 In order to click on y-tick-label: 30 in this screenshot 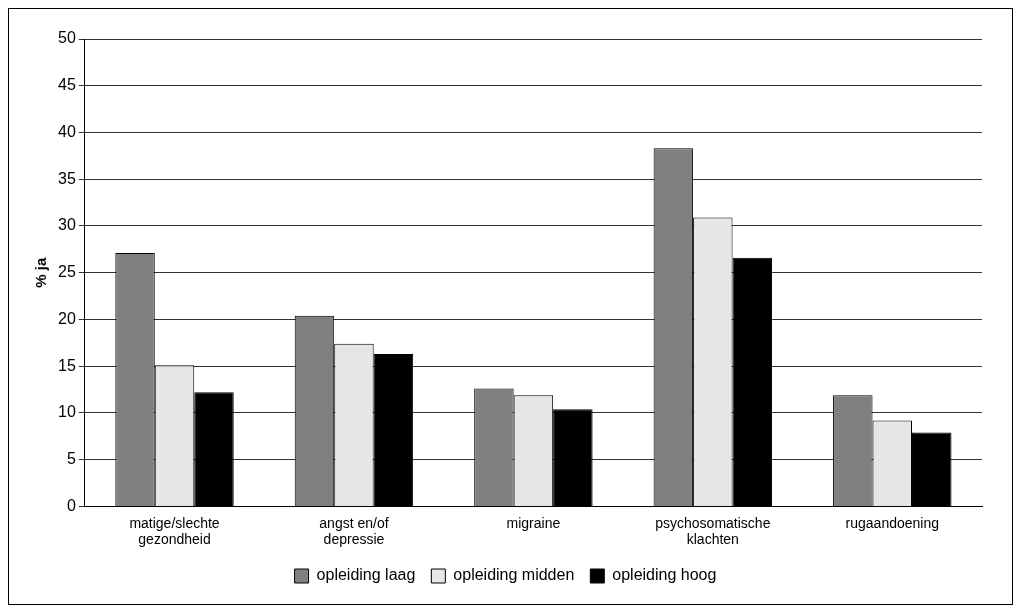, I will do `click(67, 225)`.